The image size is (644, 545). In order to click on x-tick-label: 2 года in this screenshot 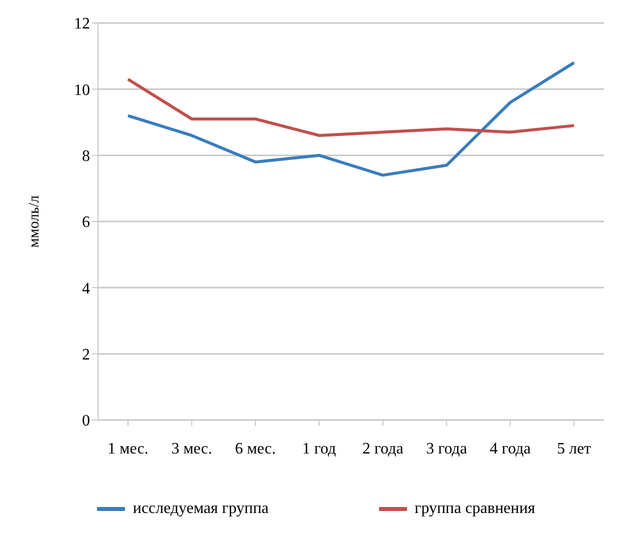, I will do `click(383, 449)`.